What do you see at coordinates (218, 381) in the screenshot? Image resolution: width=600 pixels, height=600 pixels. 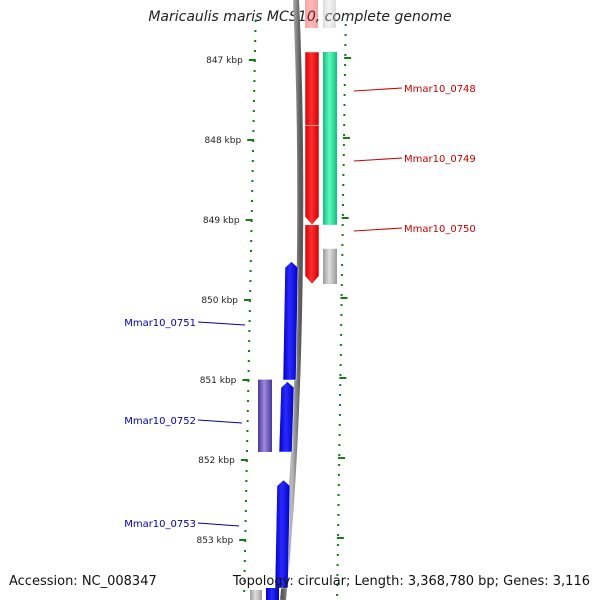 I see `scale-label: 851 kbp` at bounding box center [218, 381].